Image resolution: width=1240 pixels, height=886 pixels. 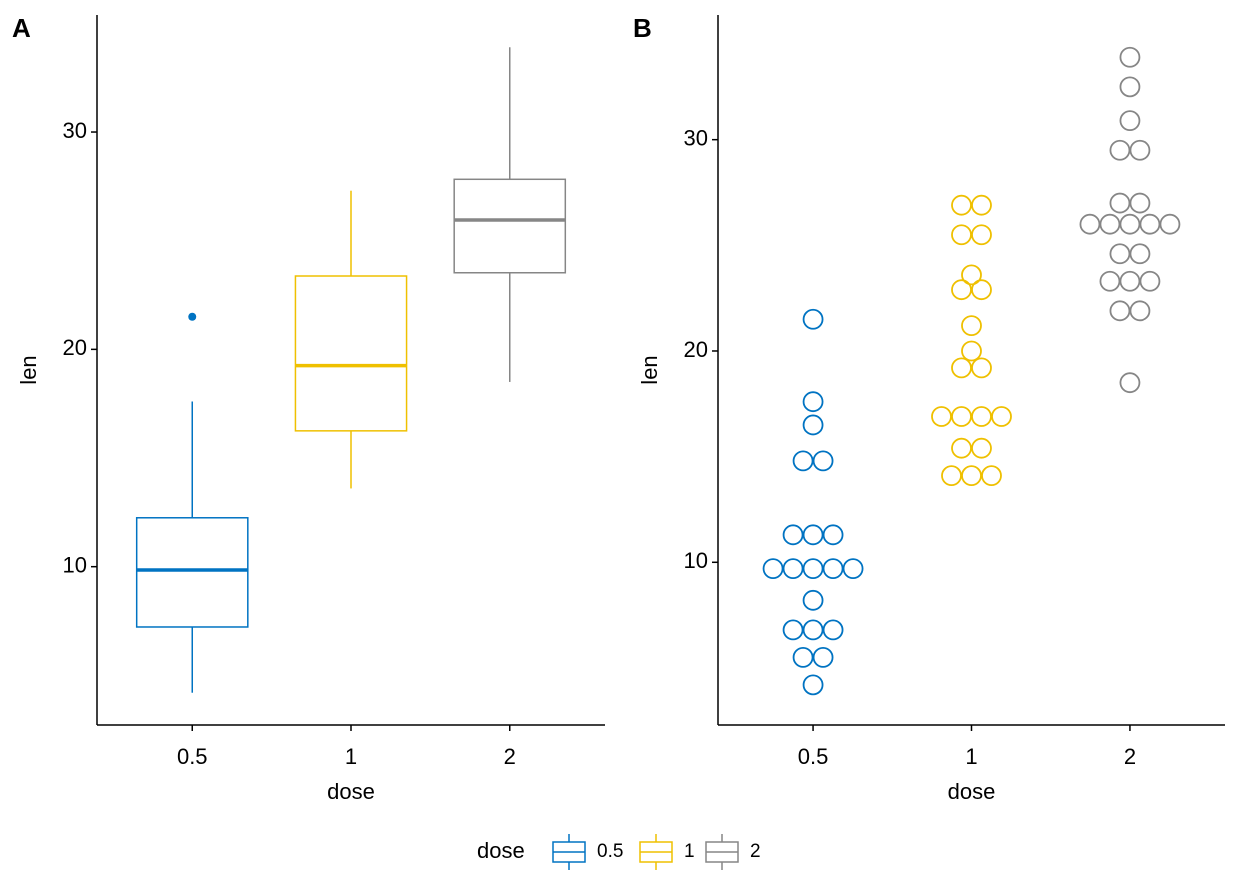 I want to click on legend-label: 2, so click(x=755, y=851).